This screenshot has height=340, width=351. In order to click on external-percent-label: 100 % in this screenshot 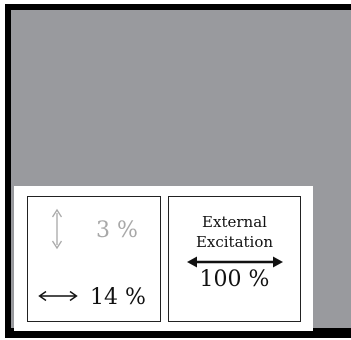, I will do `click(234, 279)`.